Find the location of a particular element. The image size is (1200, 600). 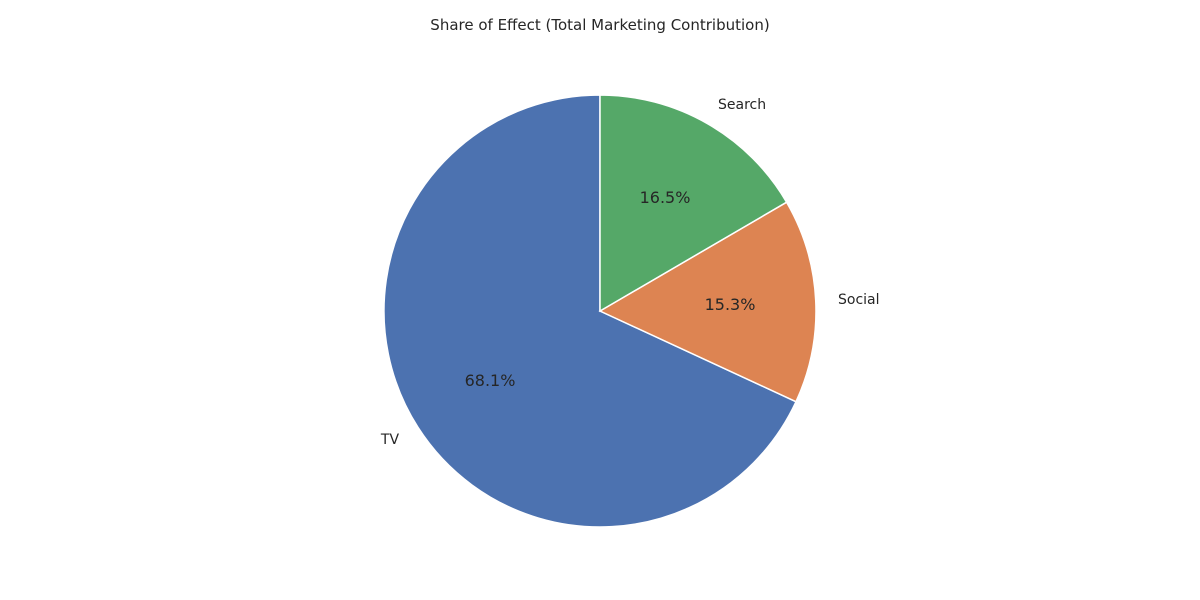

label-social: Social is located at coordinates (859, 300).